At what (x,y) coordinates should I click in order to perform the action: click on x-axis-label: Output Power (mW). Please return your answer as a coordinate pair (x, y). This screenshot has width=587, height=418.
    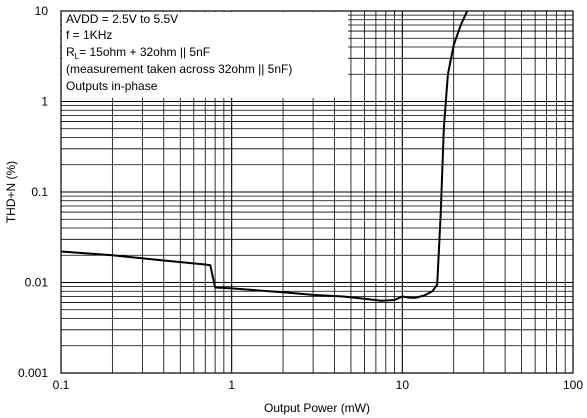
    Looking at the image, I should click on (317, 408).